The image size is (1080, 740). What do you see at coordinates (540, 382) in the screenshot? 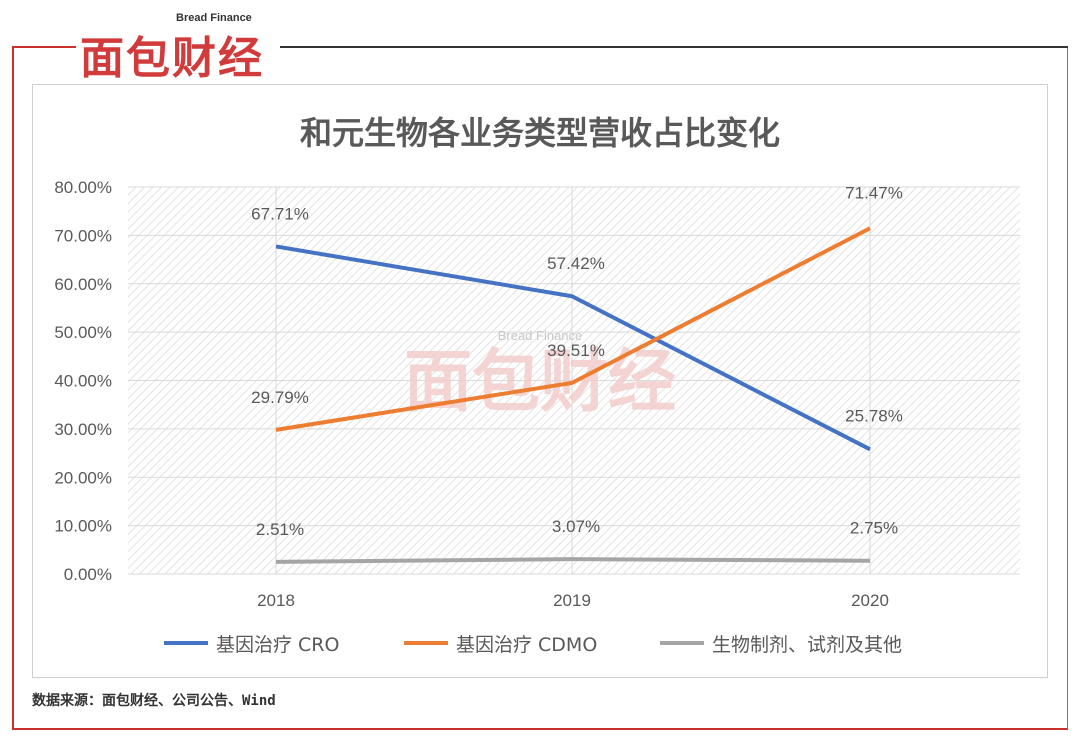
I see `watermark-cn: 面包财经` at bounding box center [540, 382].